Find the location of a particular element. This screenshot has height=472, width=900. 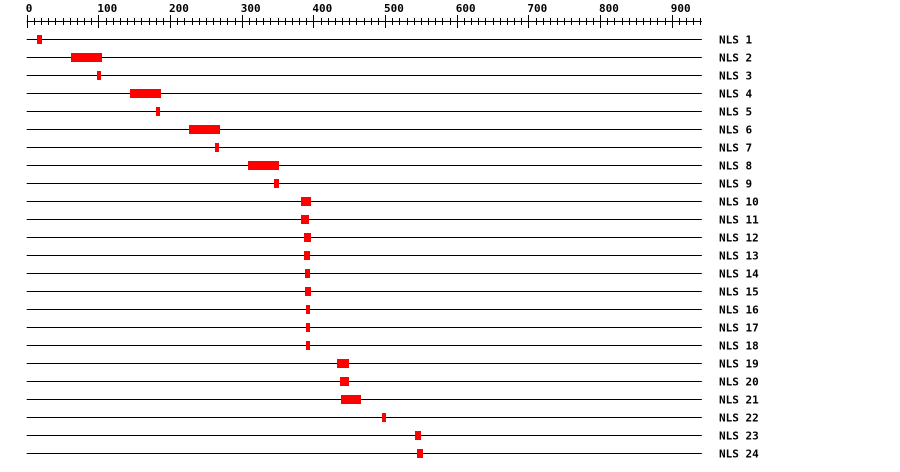

track-label: NLS 17 is located at coordinates (739, 328).